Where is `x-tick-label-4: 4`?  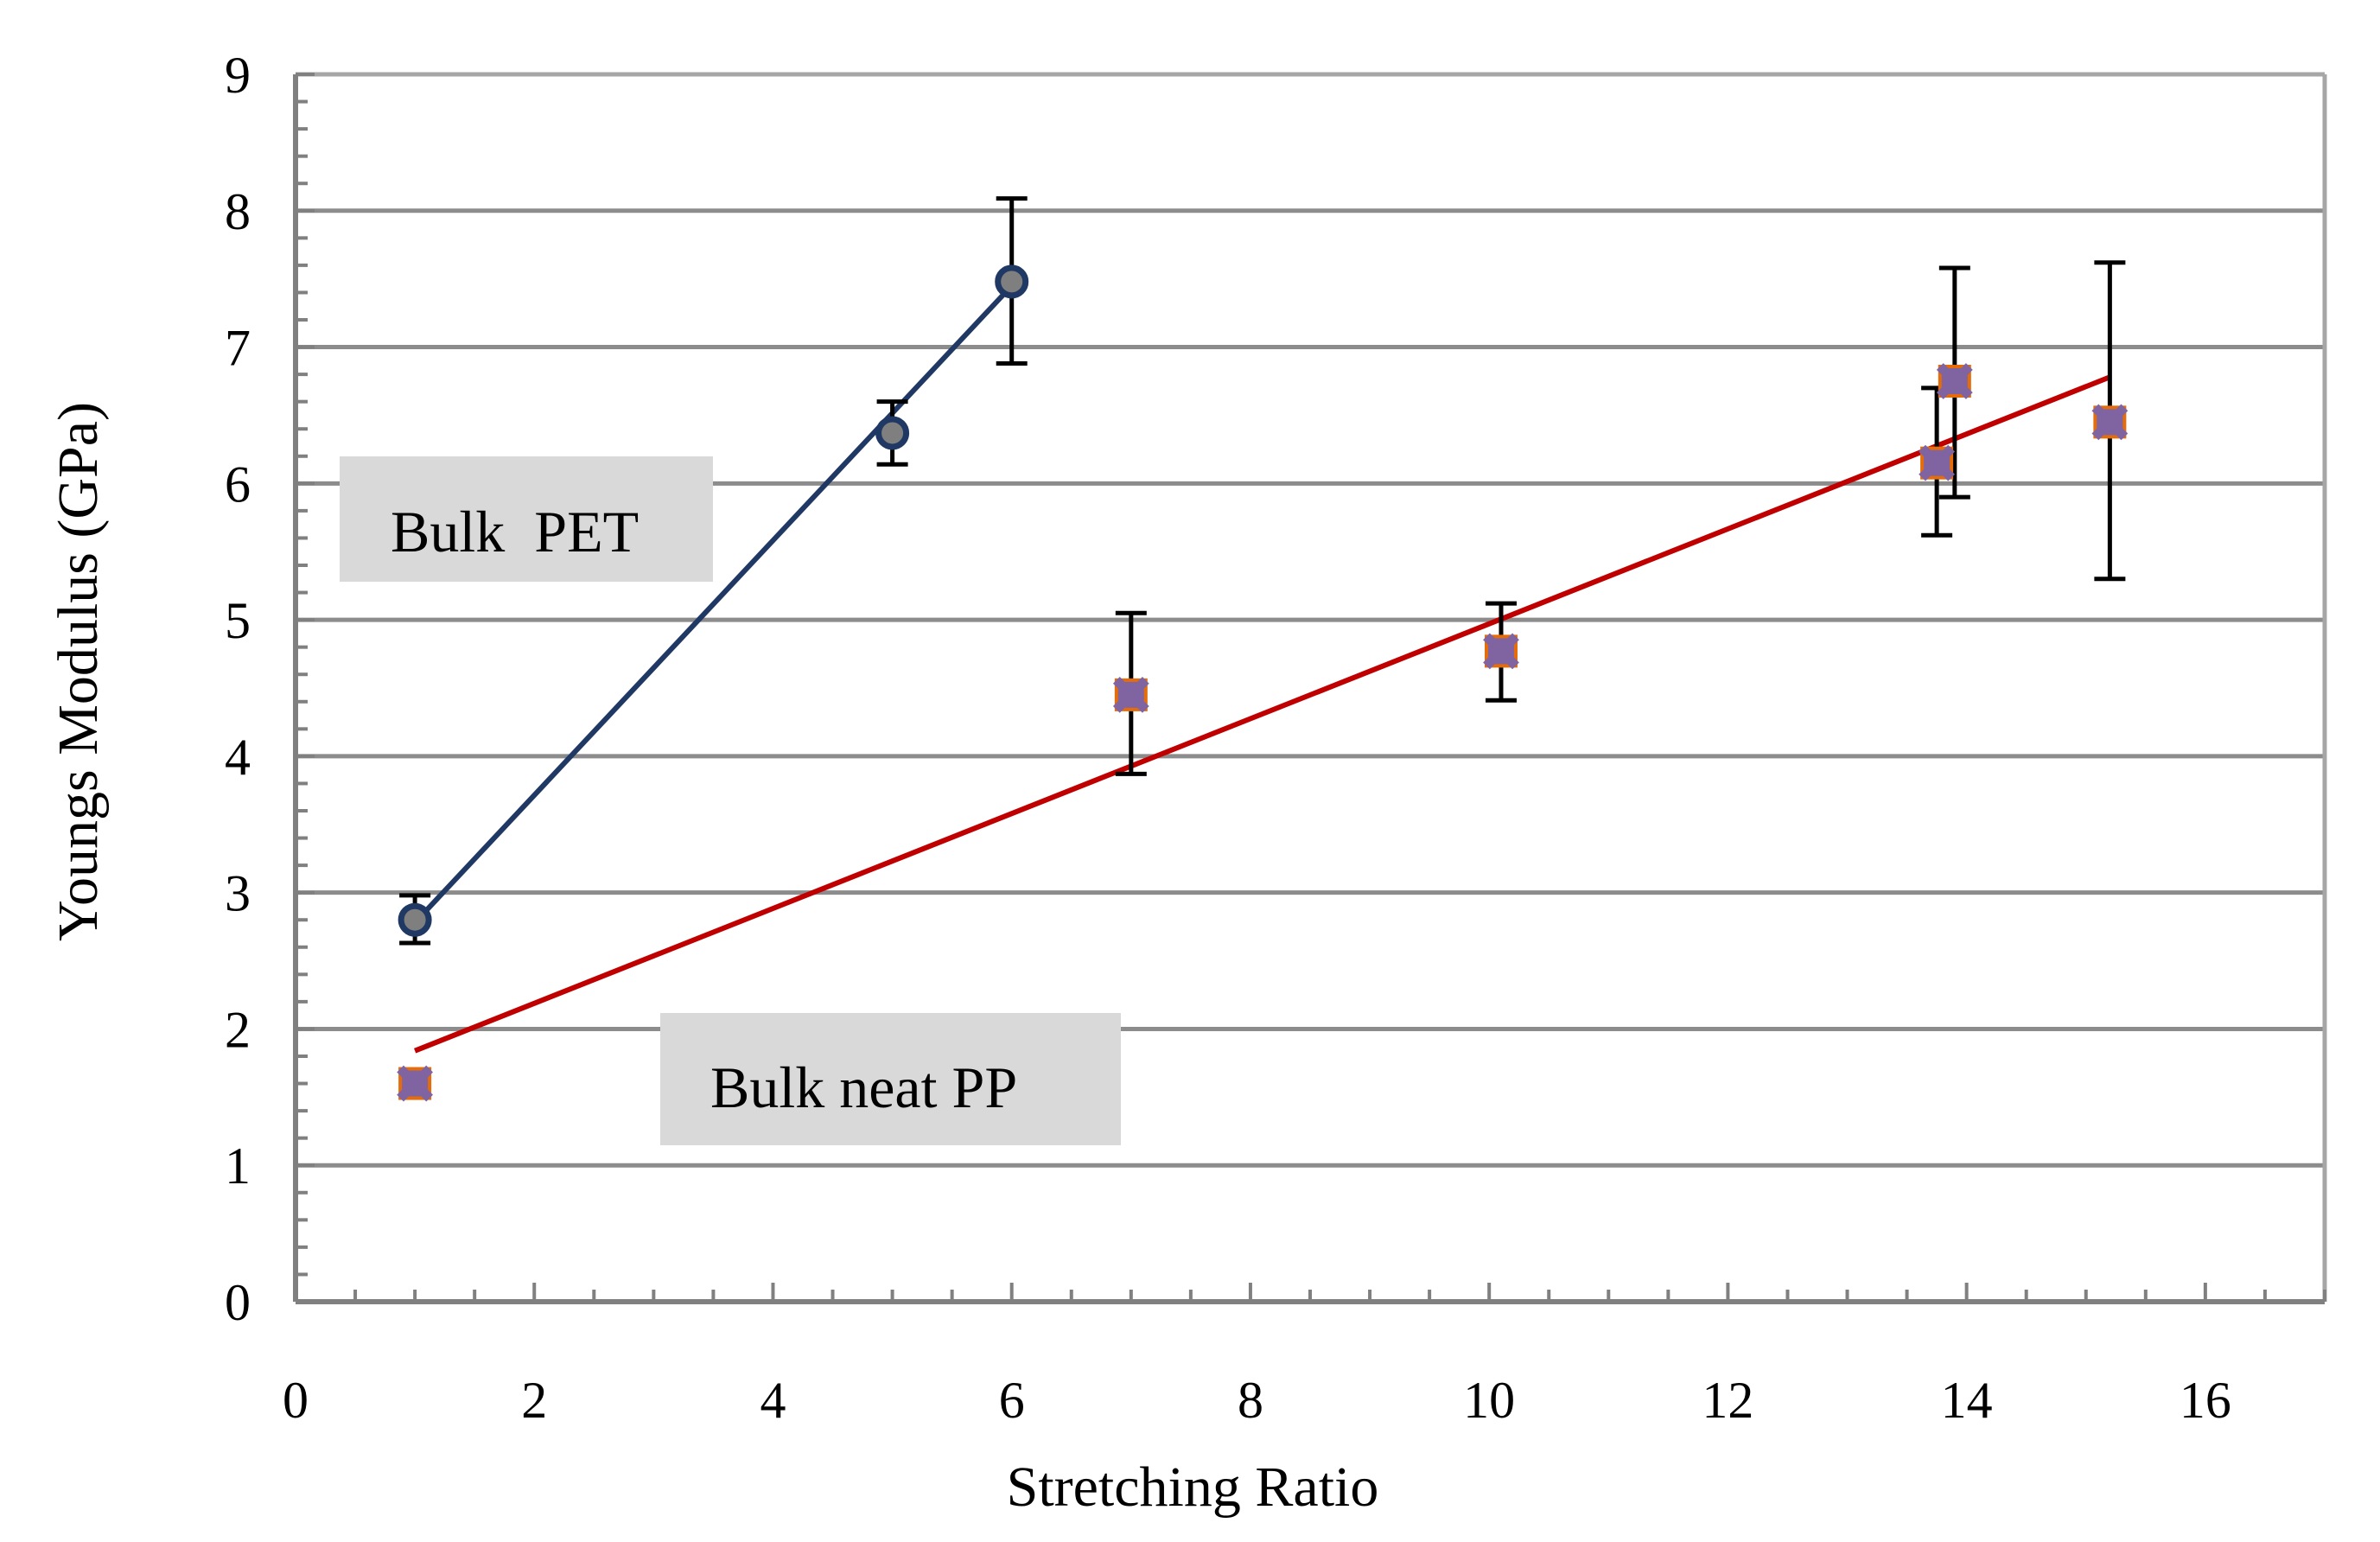 x-tick-label-4: 4 is located at coordinates (773, 1401).